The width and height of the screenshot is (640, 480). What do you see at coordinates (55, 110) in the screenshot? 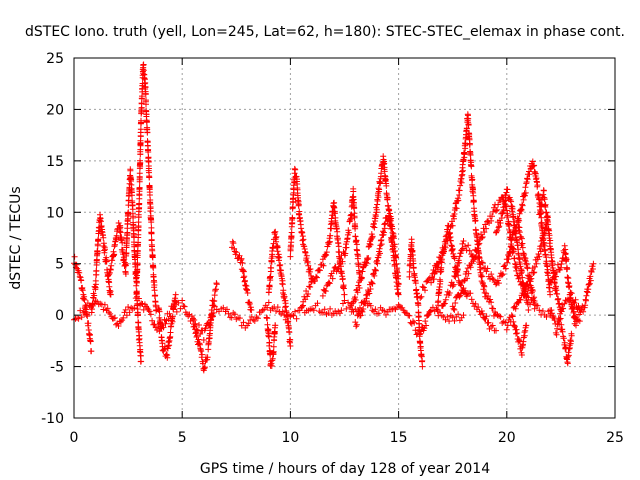
I see `y-tick-label: 20` at bounding box center [55, 110].